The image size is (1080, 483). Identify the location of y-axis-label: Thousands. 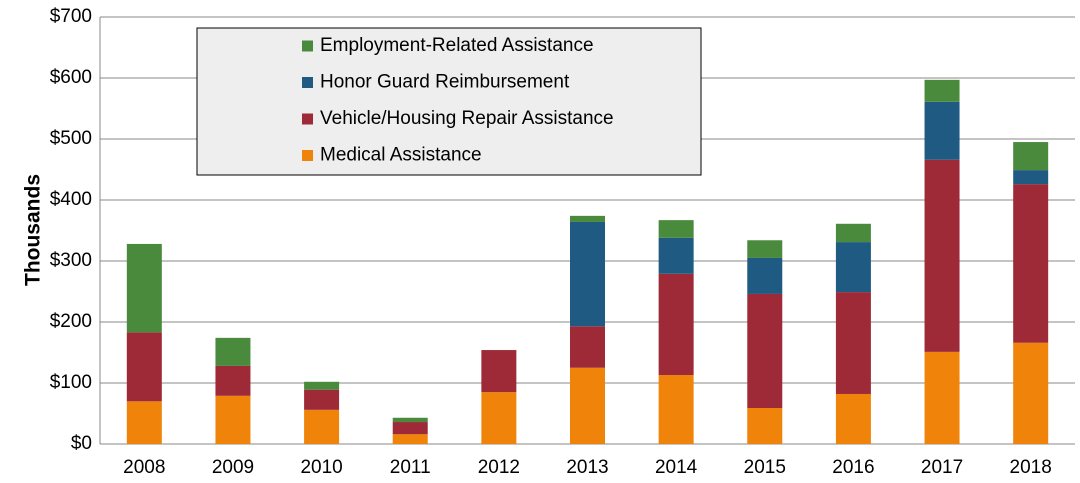
(33, 230).